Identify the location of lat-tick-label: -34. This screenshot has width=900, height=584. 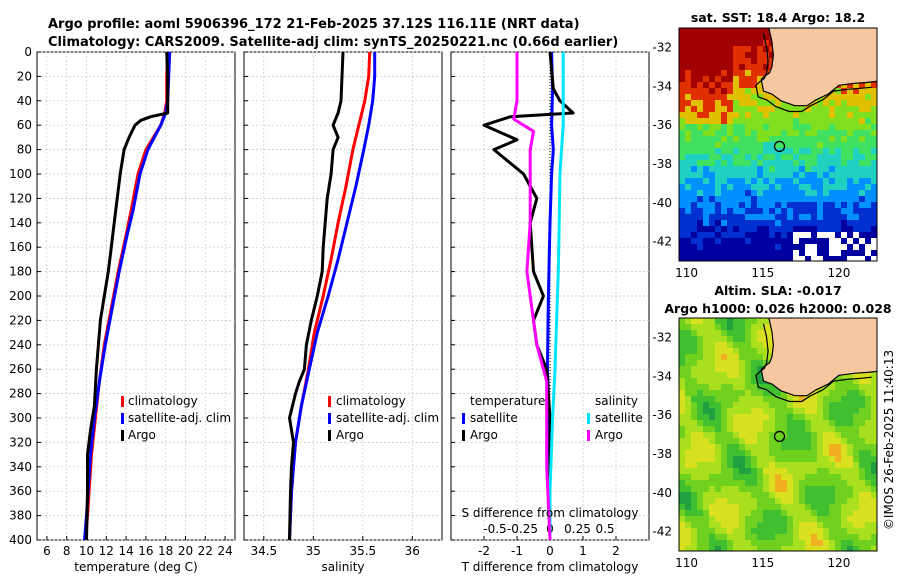
(662, 376).